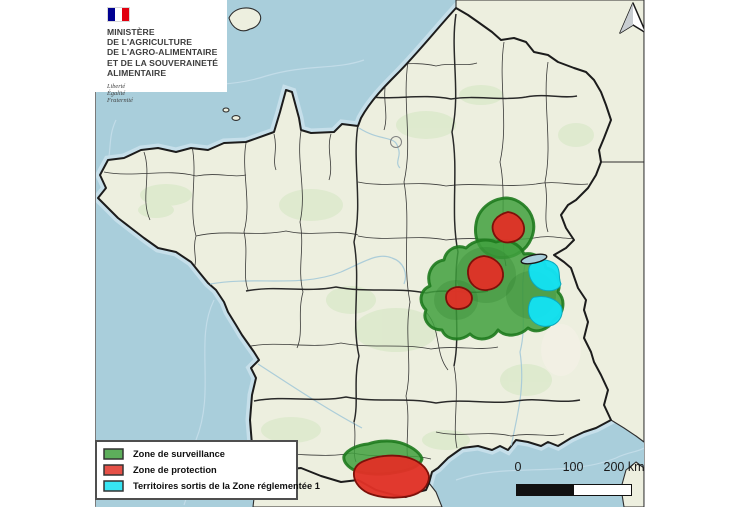  I want to click on flag-white, so click(118, 14).